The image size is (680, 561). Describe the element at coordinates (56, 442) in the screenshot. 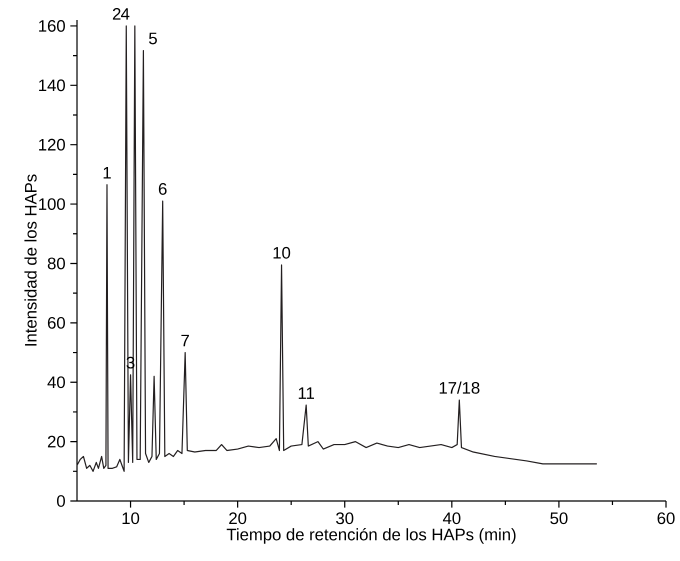

I see `y-tick-label: 20` at that location.